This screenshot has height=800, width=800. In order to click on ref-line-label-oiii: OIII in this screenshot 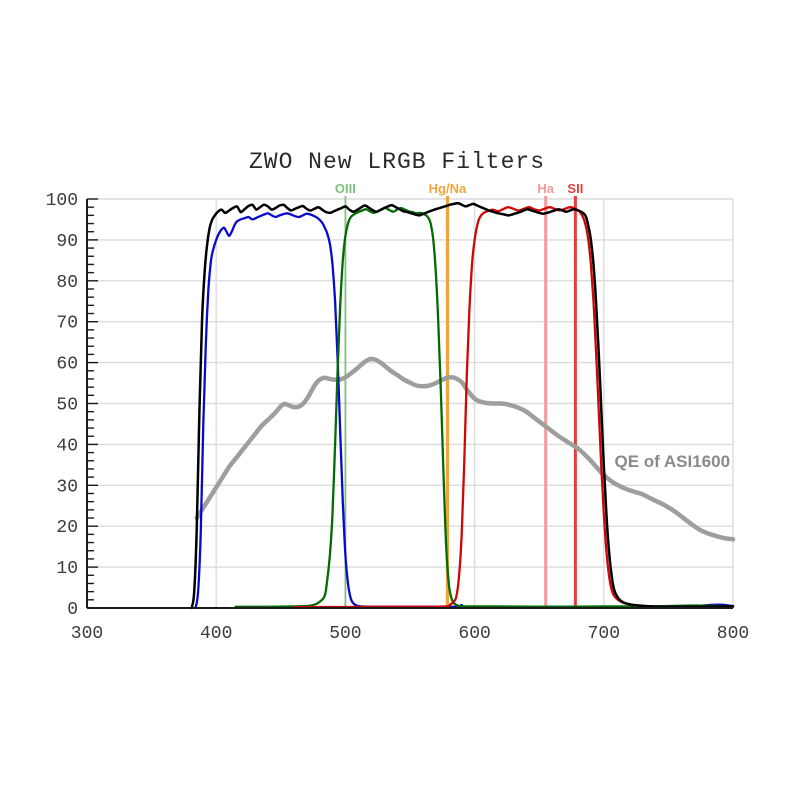, I will do `click(345, 188)`.